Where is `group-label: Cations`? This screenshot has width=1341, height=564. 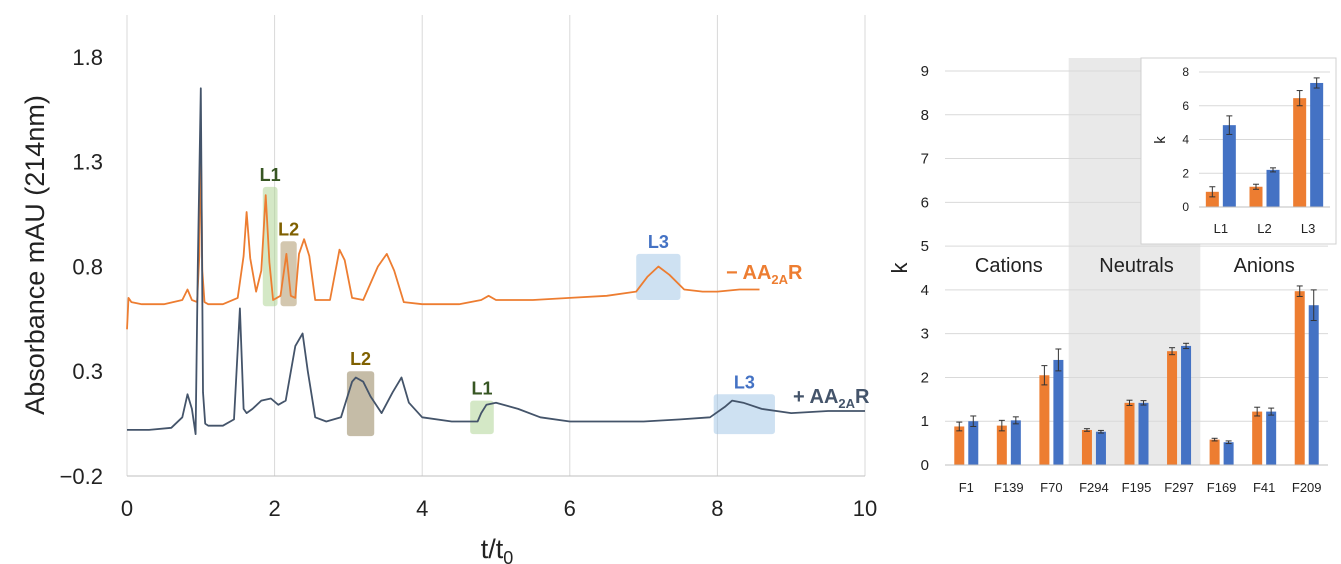 group-label: Cations is located at coordinates (1009, 266).